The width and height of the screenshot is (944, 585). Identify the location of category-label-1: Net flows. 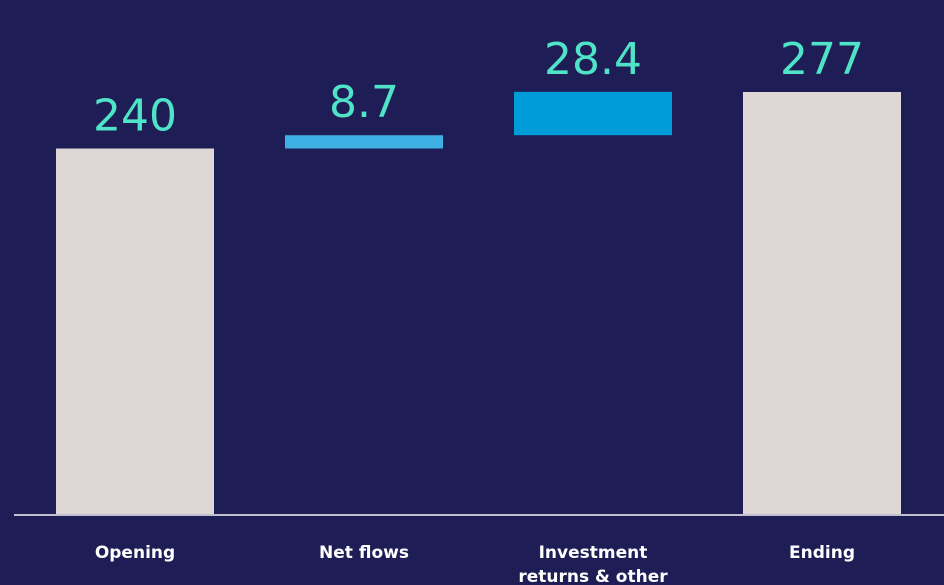
(364, 553).